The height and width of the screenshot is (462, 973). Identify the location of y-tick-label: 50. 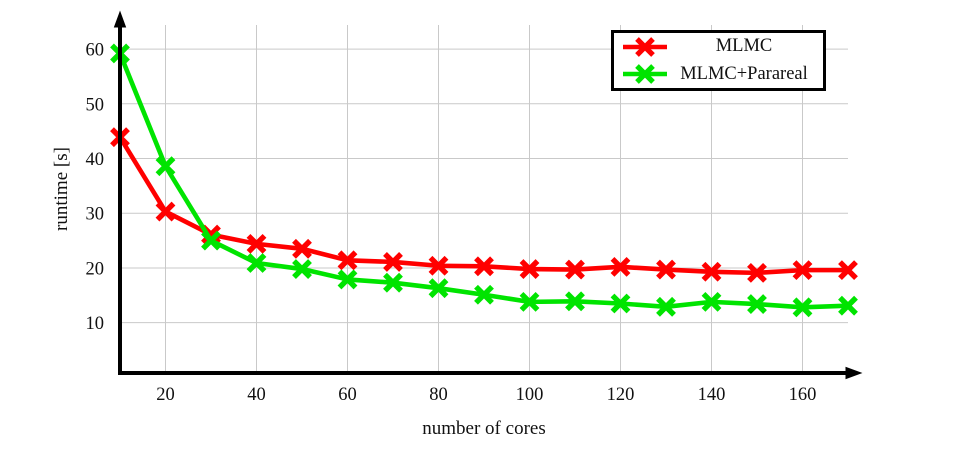
(95, 105).